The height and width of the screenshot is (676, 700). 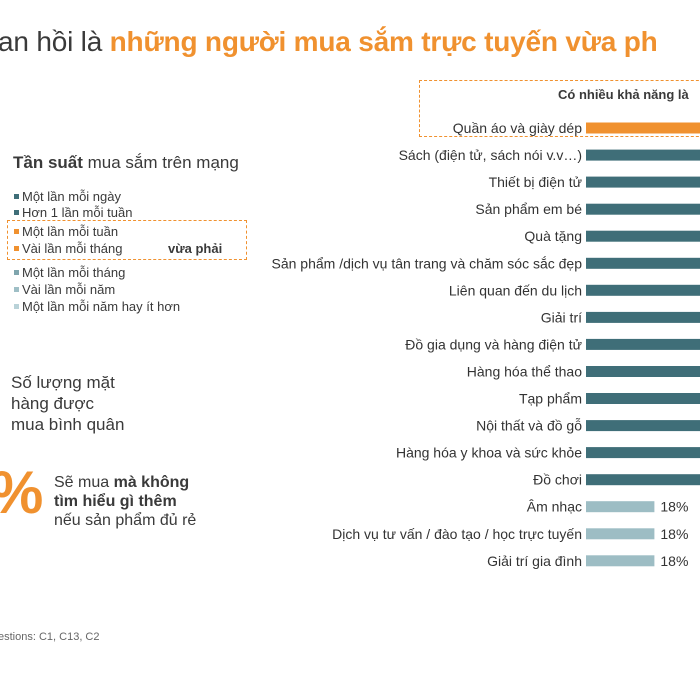 I want to click on legend-item: Vài lần mỗi năm, so click(x=64, y=289).